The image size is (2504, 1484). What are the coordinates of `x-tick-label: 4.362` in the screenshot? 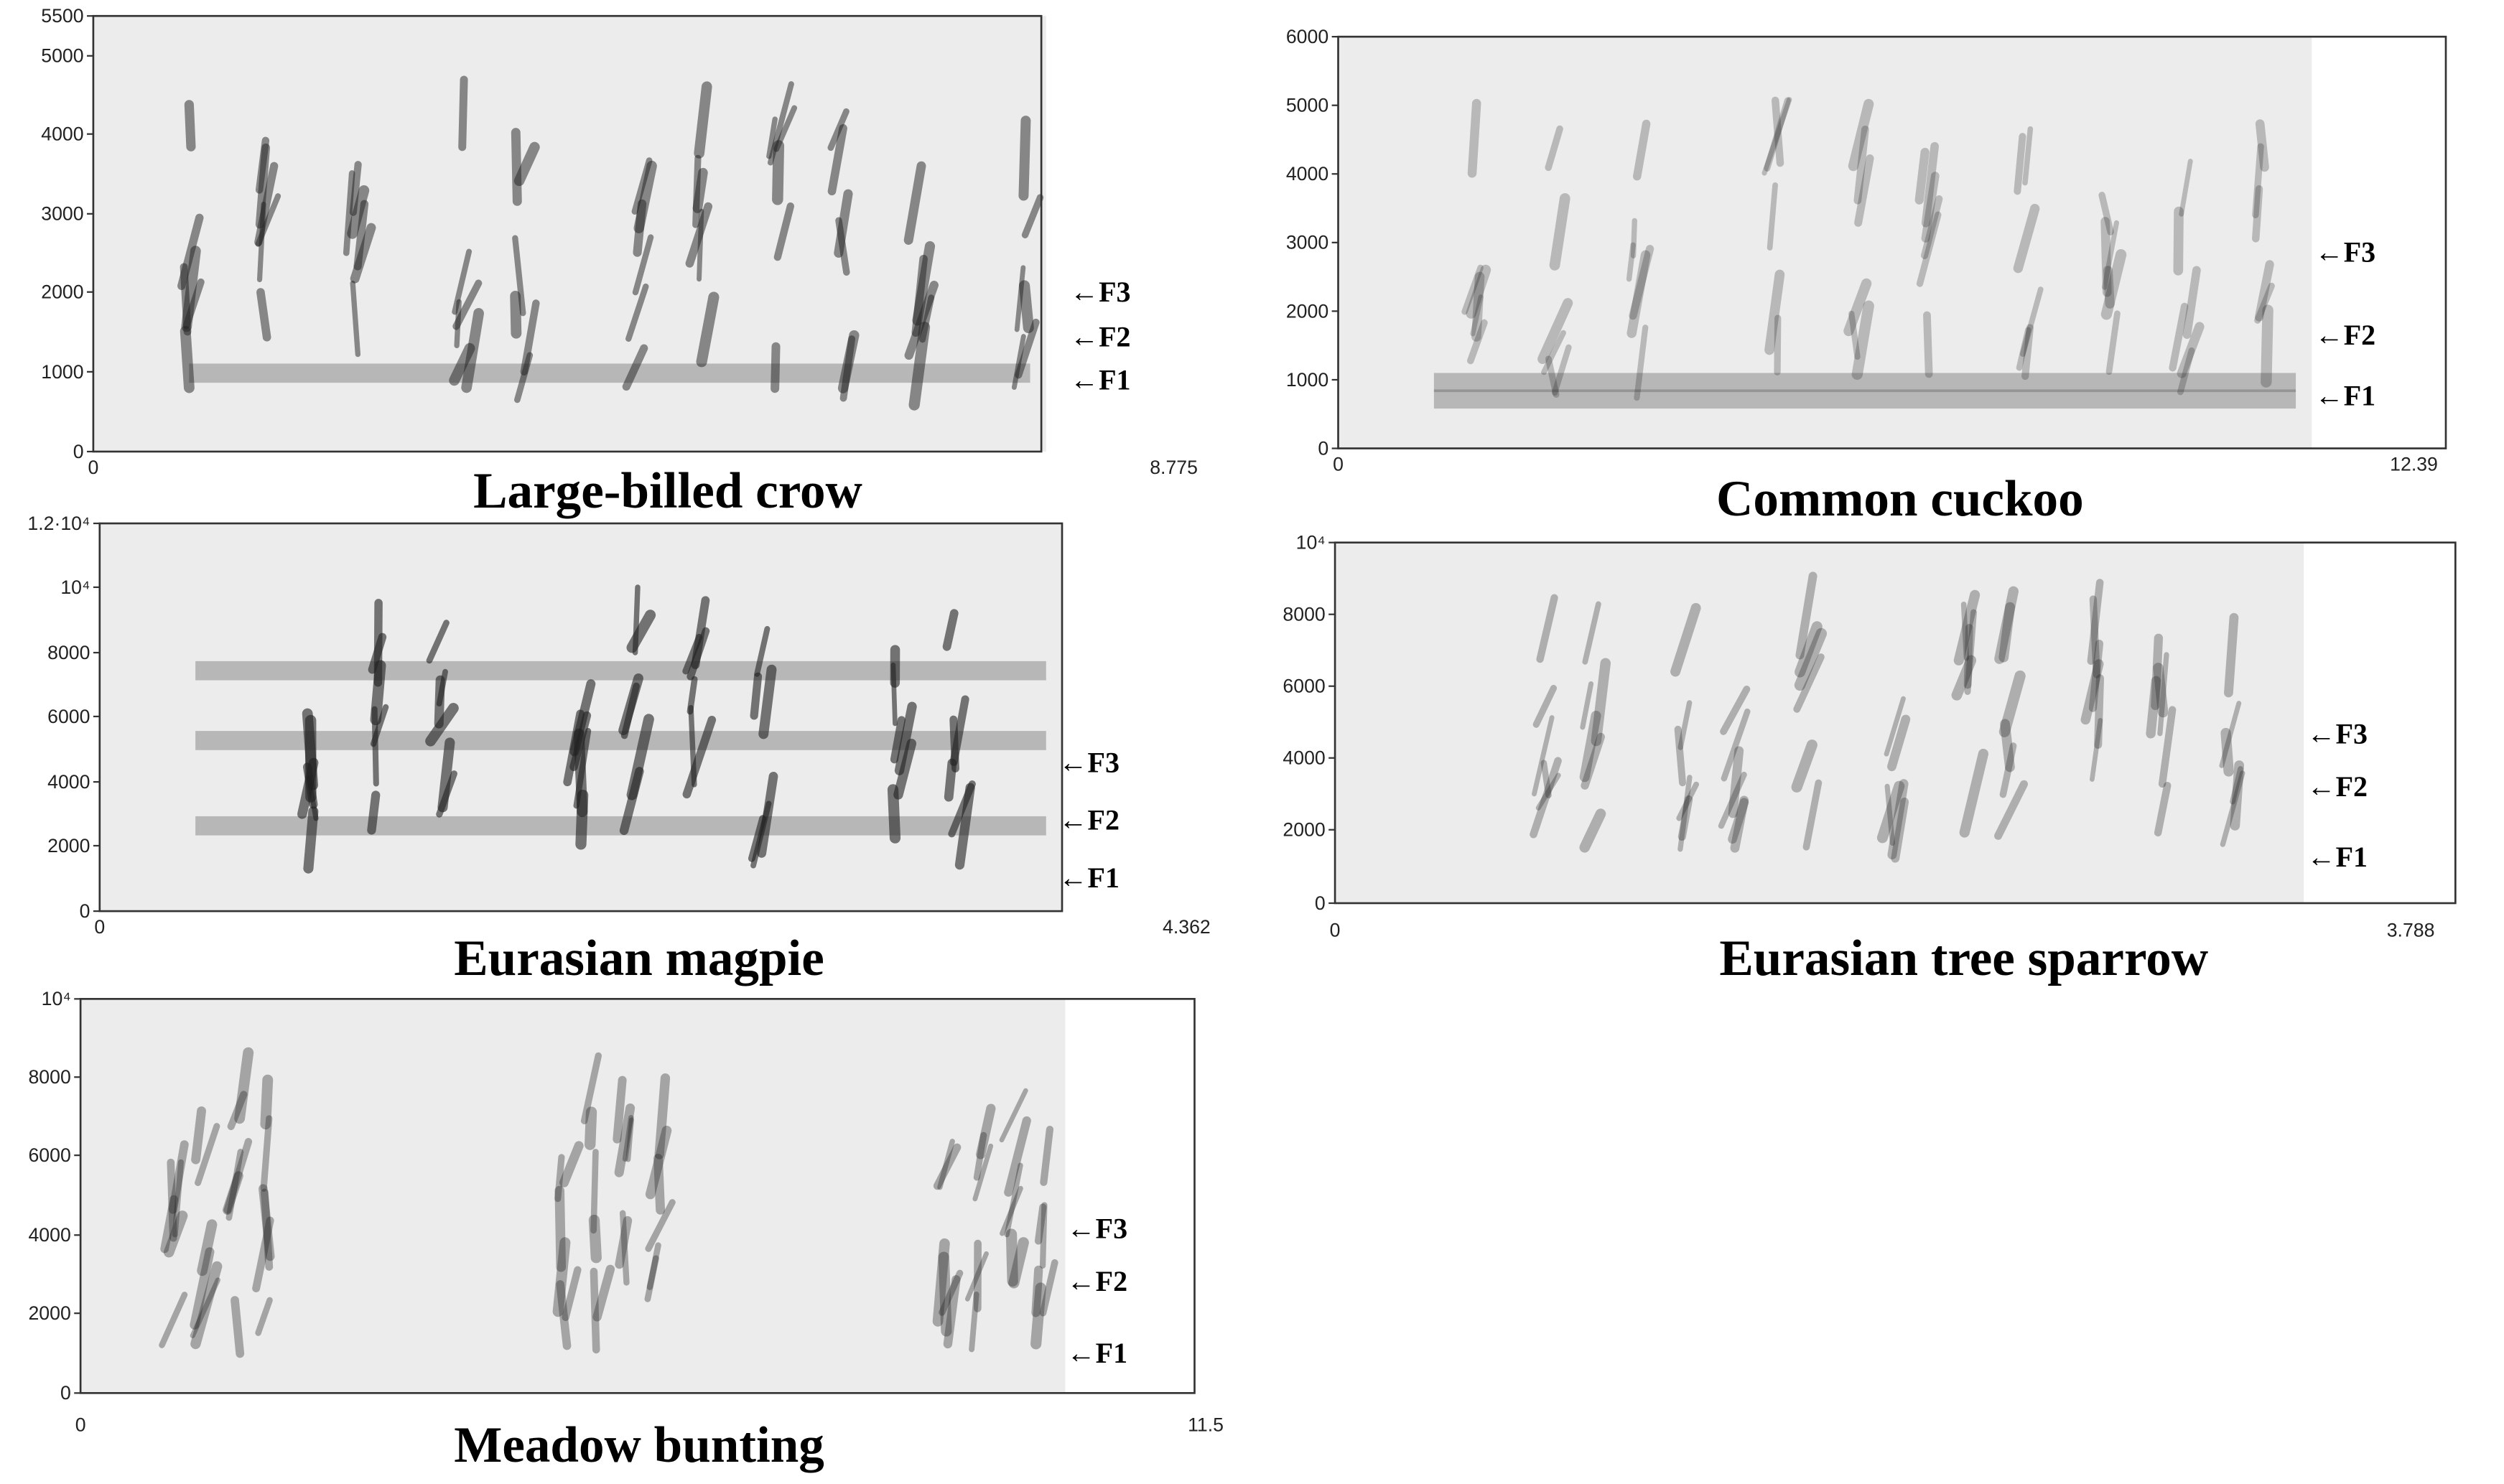 It's located at (1187, 927).